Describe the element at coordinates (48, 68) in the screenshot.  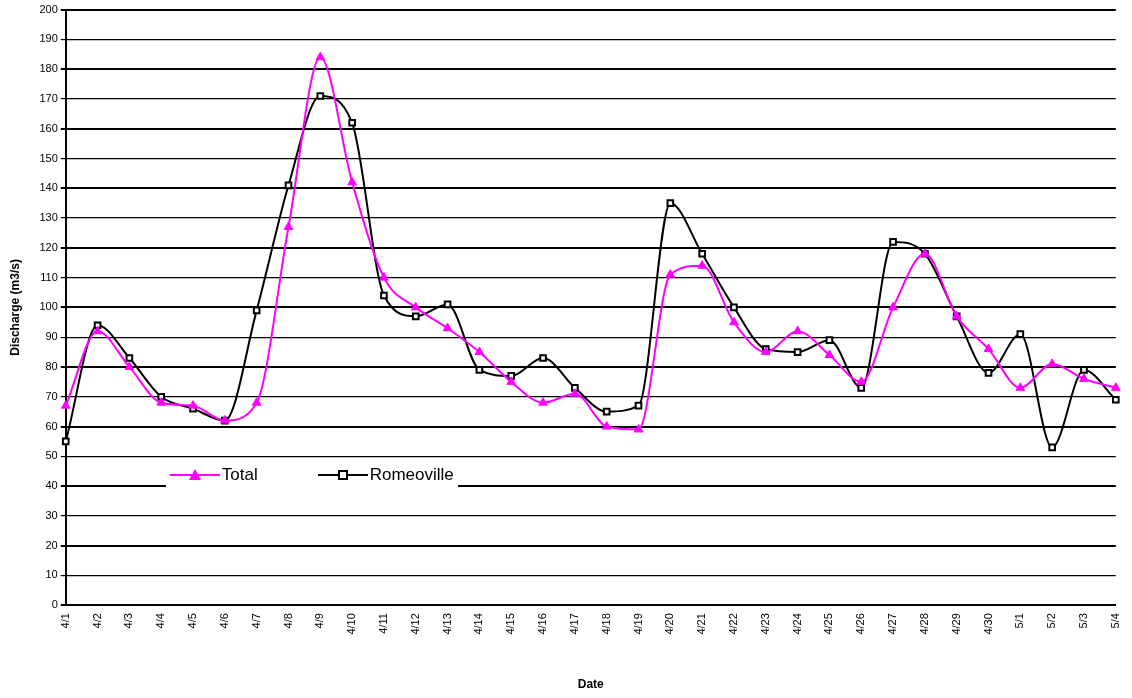
I see `y-tick-label: 180` at that location.